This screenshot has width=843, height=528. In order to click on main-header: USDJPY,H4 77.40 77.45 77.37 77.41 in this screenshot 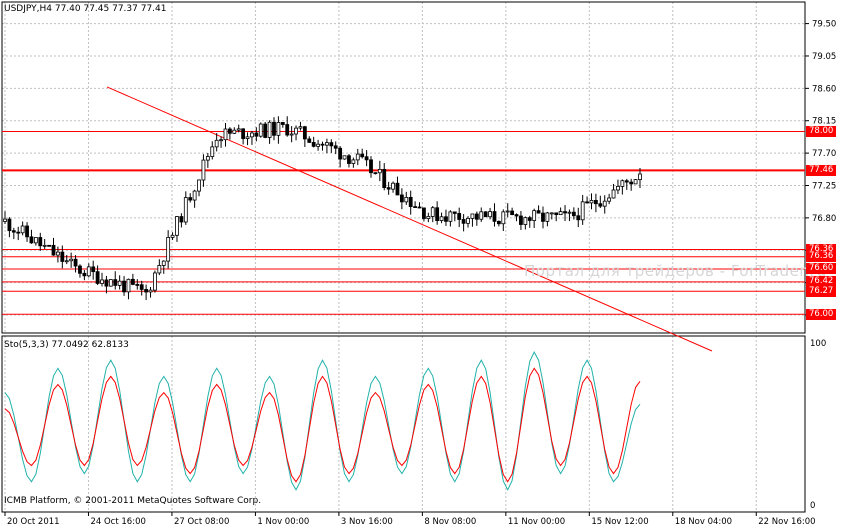, I will do `click(85, 9)`.